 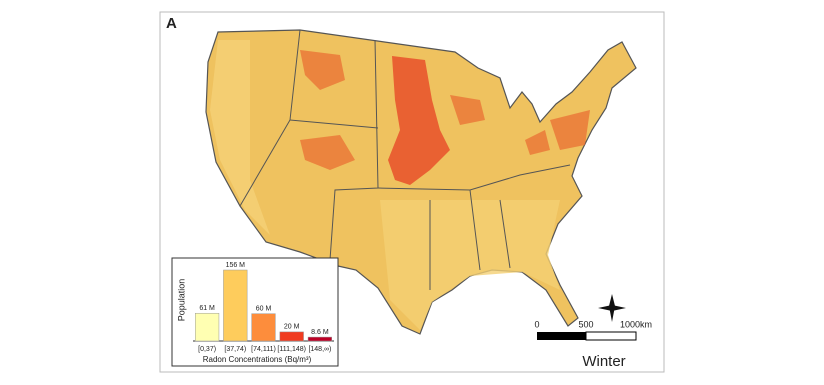 What do you see at coordinates (207, 308) in the screenshot?
I see `value-label: 61 M` at bounding box center [207, 308].